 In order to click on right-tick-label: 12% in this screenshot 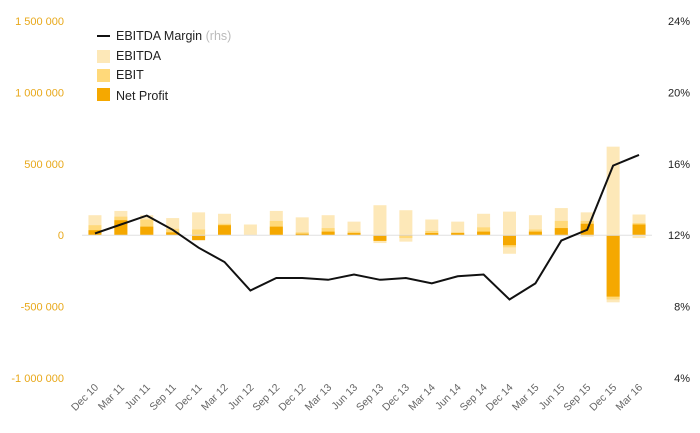, I will do `click(679, 236)`.